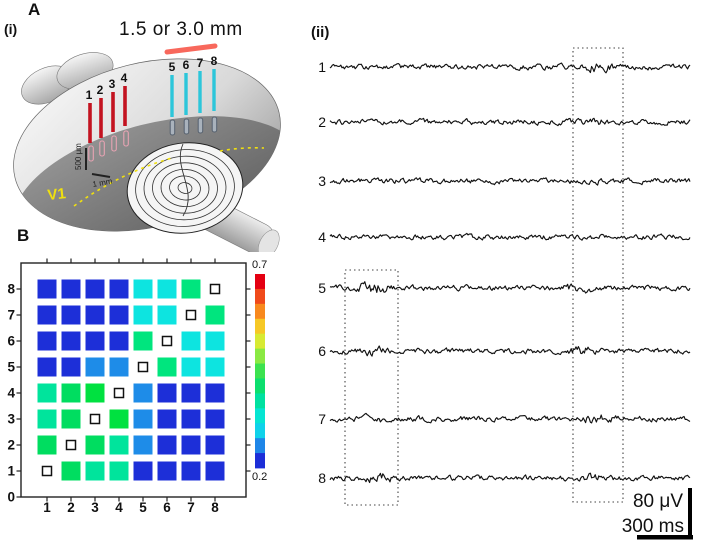  What do you see at coordinates (690, 513) in the screenshot?
I see `voltage-scalebar` at bounding box center [690, 513].